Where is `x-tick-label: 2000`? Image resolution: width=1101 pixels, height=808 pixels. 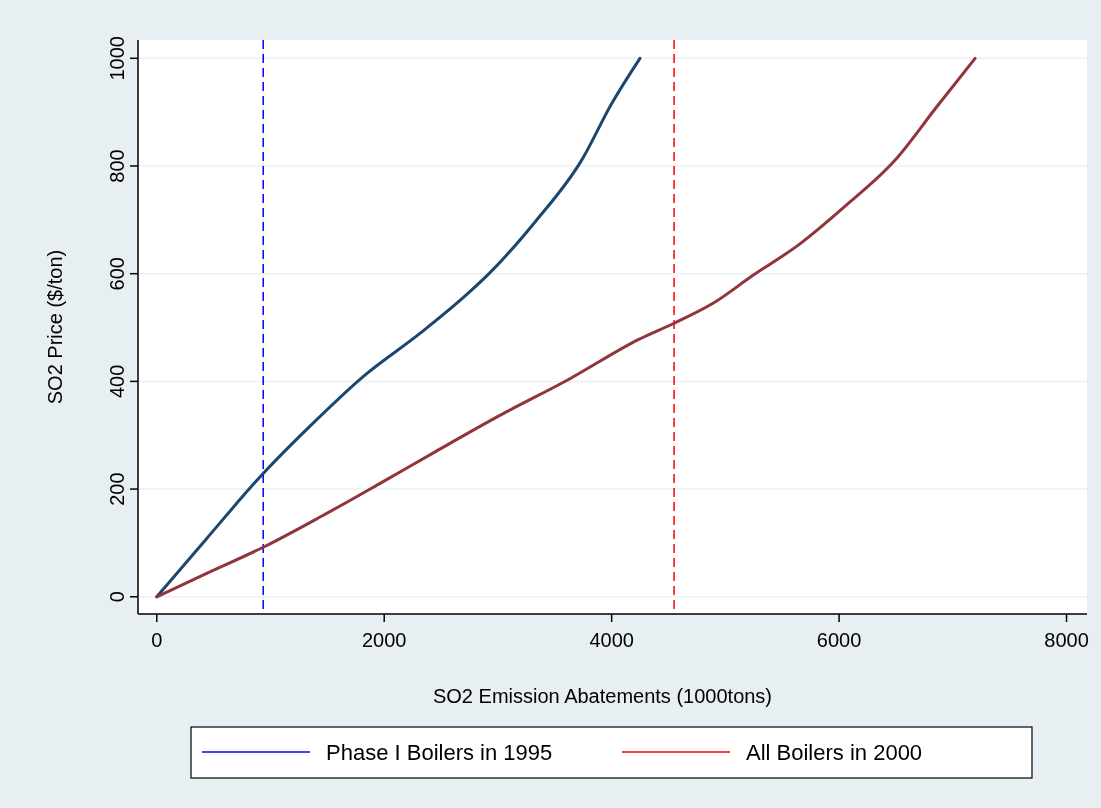
x-tick-label: 2000 is located at coordinates (384, 640).